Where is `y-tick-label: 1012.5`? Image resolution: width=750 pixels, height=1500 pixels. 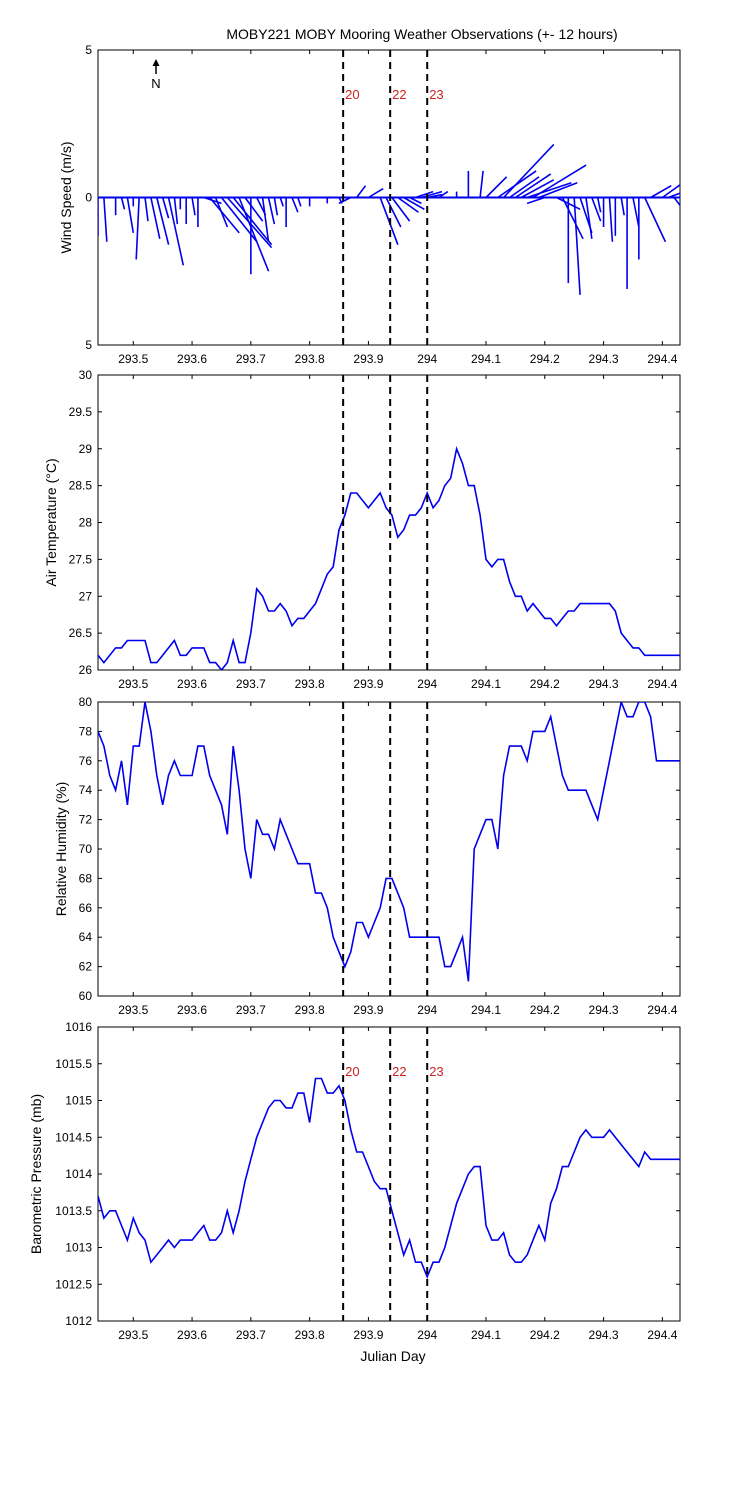
y-tick-label: 1012.5 is located at coordinates (73, 1284).